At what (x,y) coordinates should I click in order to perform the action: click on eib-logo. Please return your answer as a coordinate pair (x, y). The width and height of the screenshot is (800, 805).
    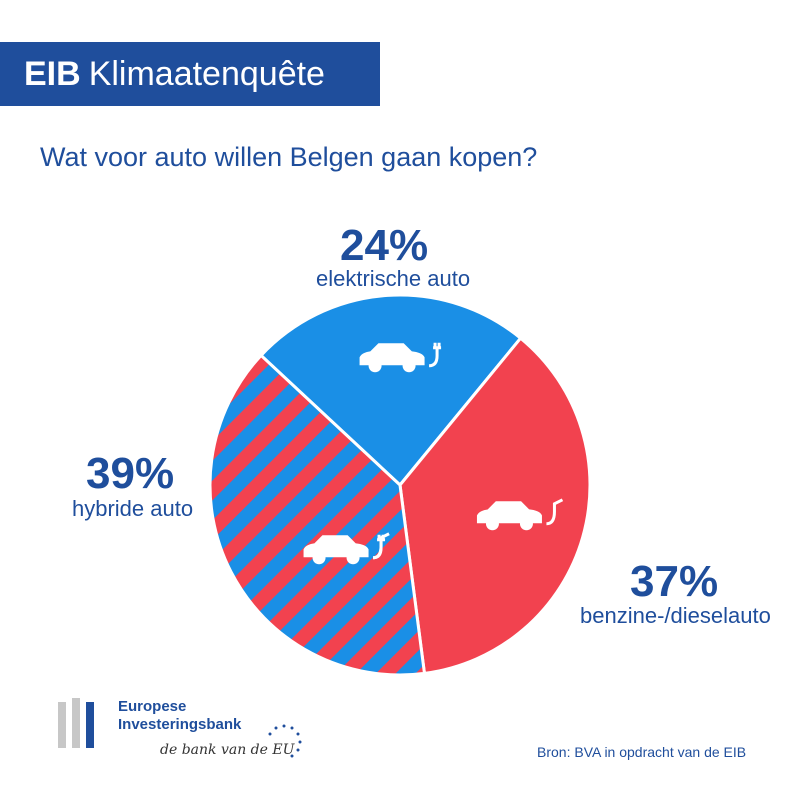
    Looking at the image, I should click on (180, 728).